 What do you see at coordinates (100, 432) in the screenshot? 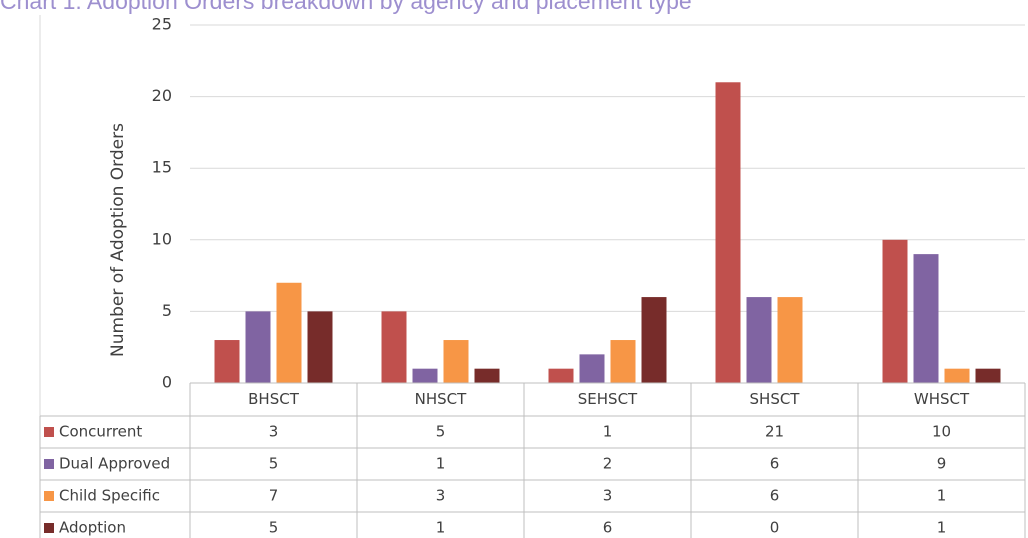
I see `legend-label: Concurrent` at bounding box center [100, 432].